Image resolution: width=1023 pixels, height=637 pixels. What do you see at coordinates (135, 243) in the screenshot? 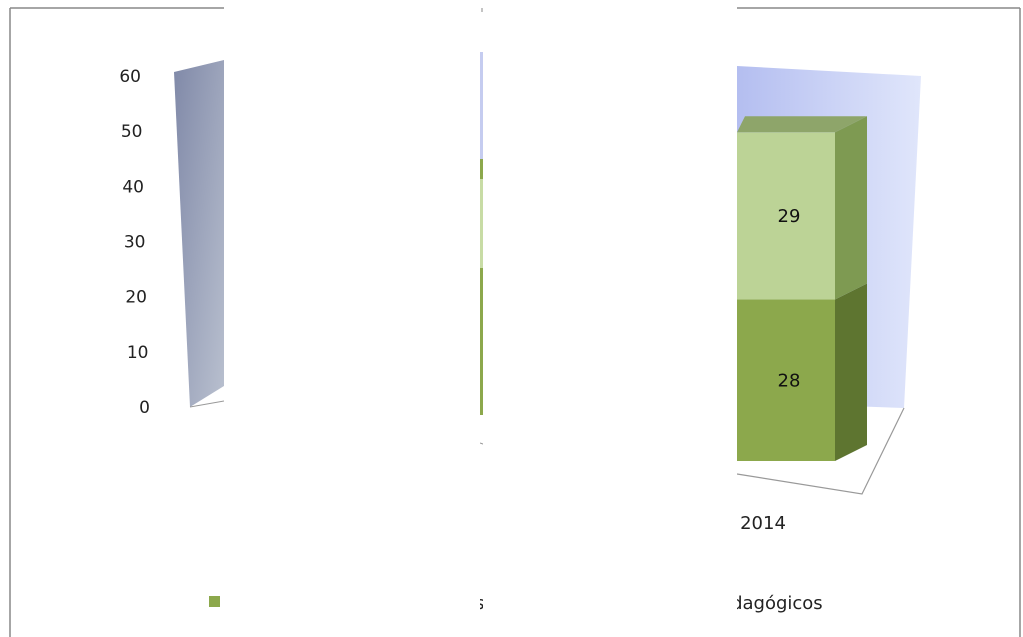
I see `y-tick-label: 30` at bounding box center [135, 243].